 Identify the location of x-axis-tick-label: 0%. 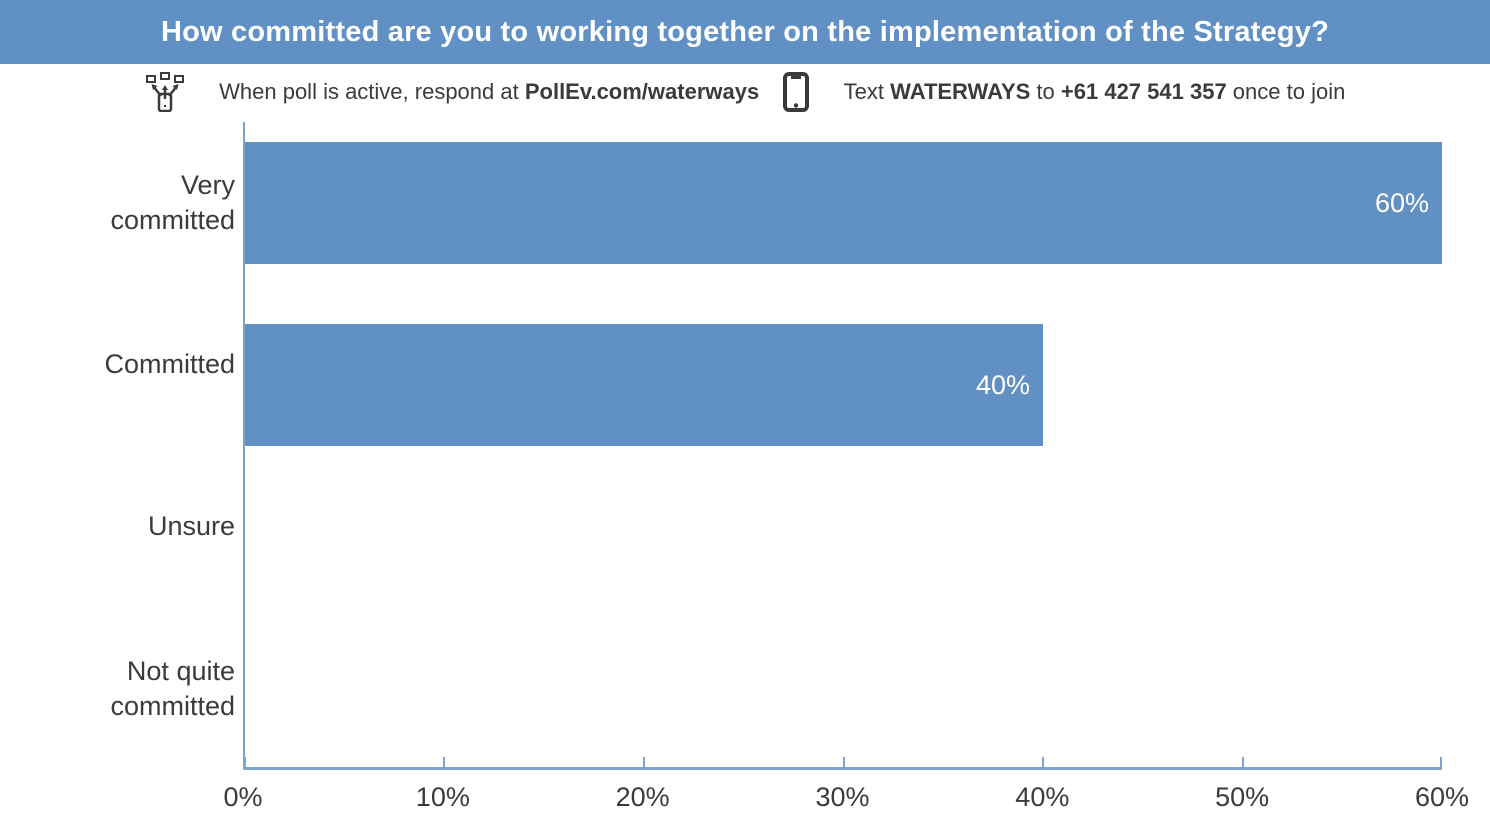
(243, 797).